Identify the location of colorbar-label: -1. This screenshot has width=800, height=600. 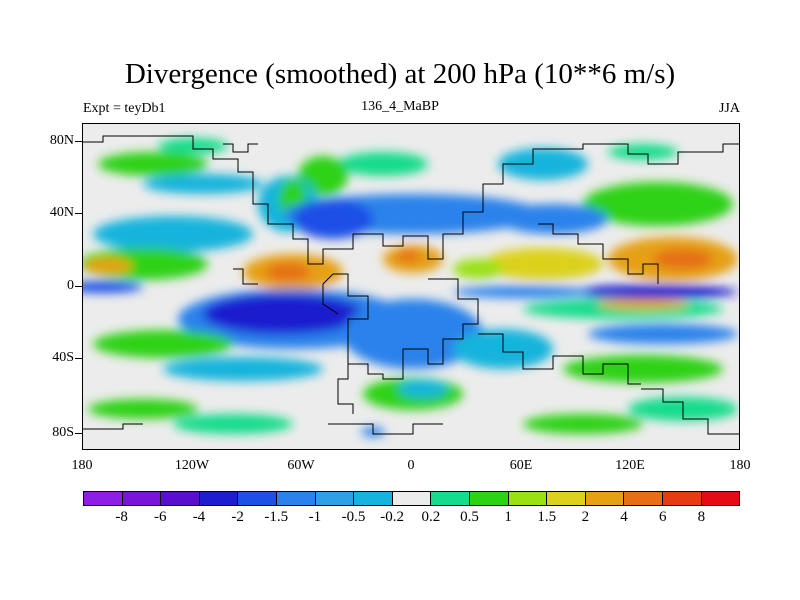
(315, 517).